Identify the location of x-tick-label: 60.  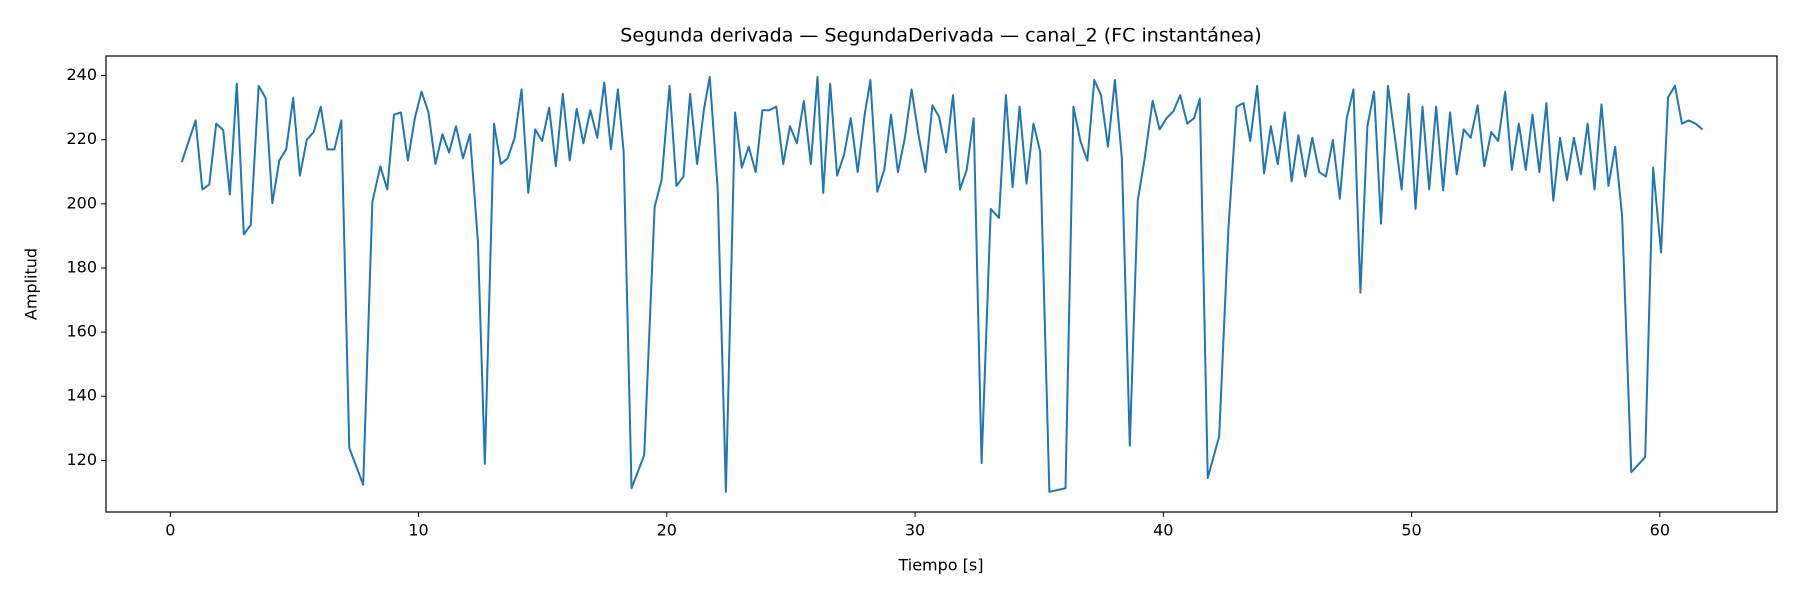
(1660, 530).